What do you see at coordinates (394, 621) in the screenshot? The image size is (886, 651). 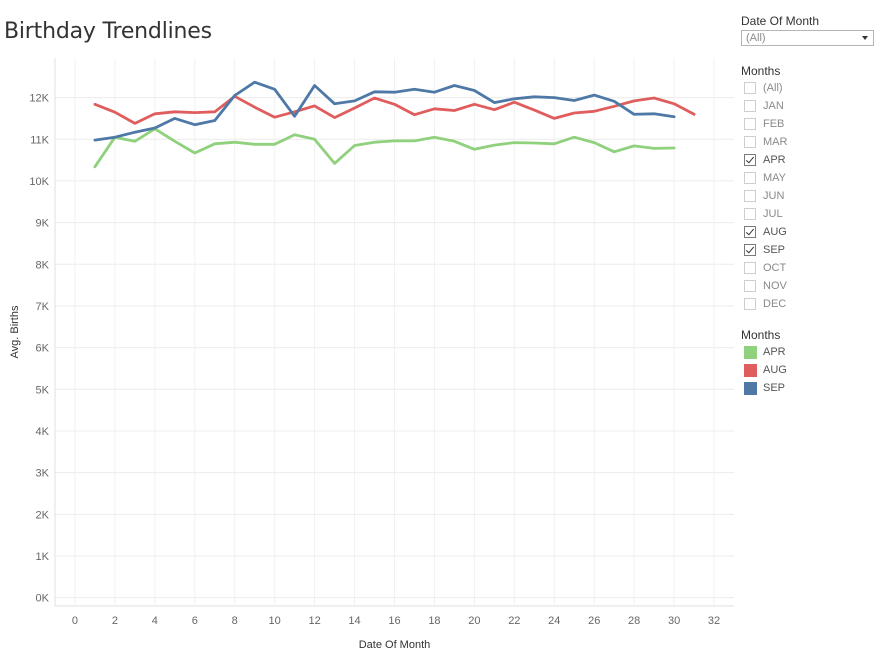 I see `x-tick-label: 16` at bounding box center [394, 621].